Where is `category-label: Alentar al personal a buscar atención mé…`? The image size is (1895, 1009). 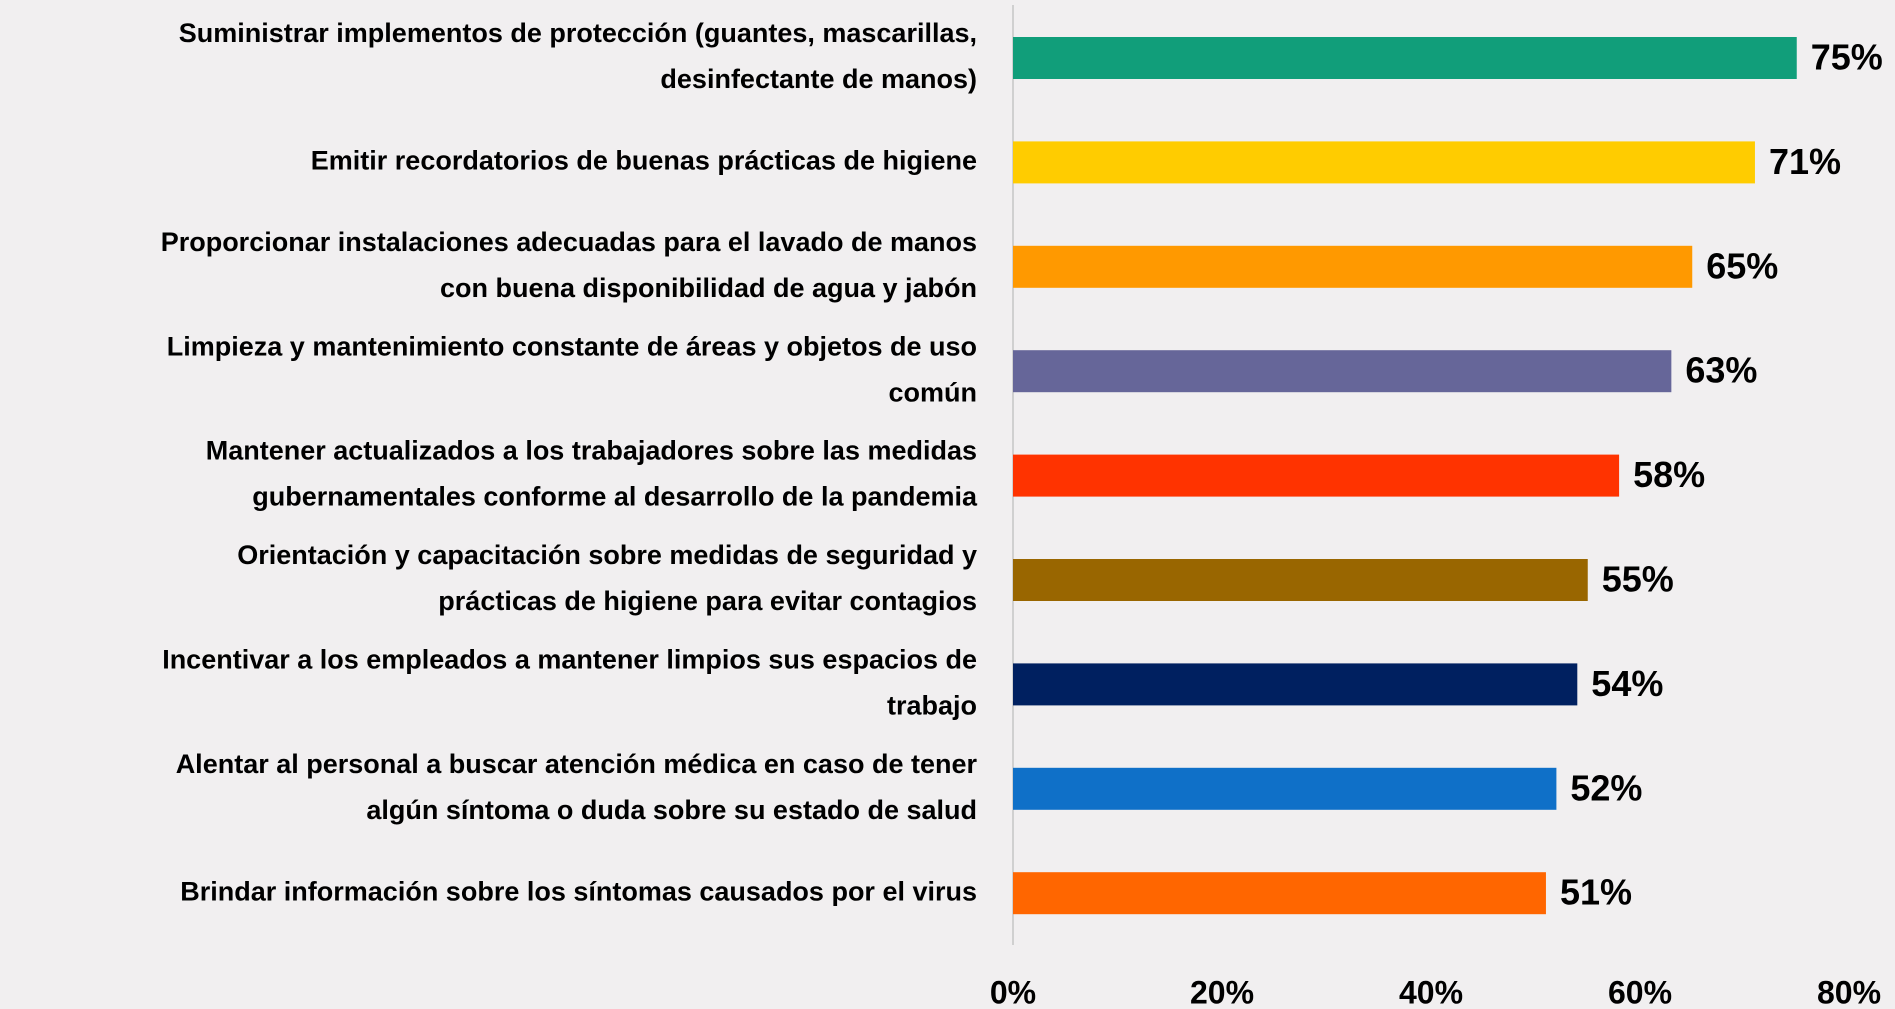
category-label: Alentar al personal a buscar atención mé… is located at coordinates (577, 764).